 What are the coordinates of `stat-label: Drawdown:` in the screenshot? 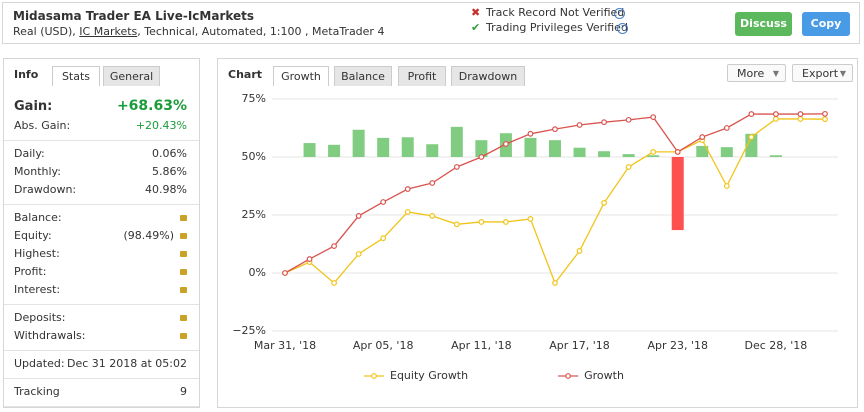 It's located at (45, 189).